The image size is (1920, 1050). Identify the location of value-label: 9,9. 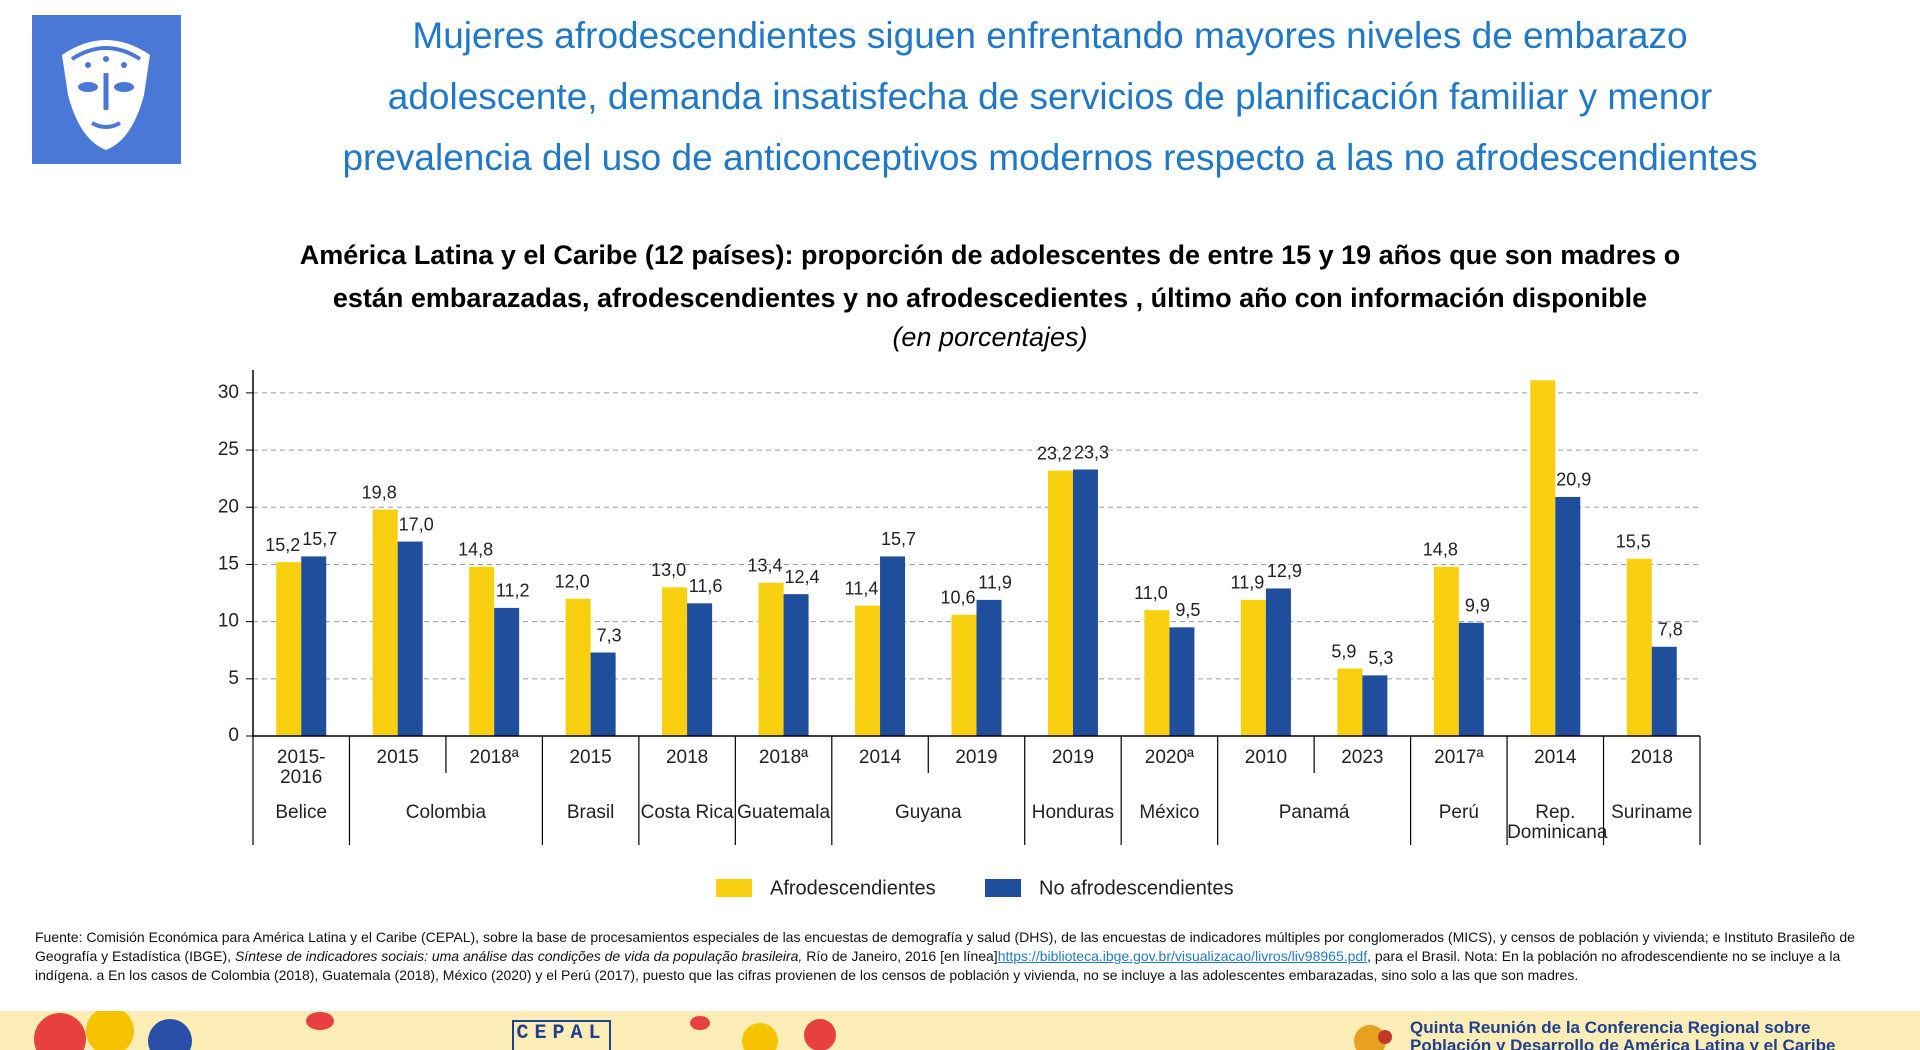
(1477, 606).